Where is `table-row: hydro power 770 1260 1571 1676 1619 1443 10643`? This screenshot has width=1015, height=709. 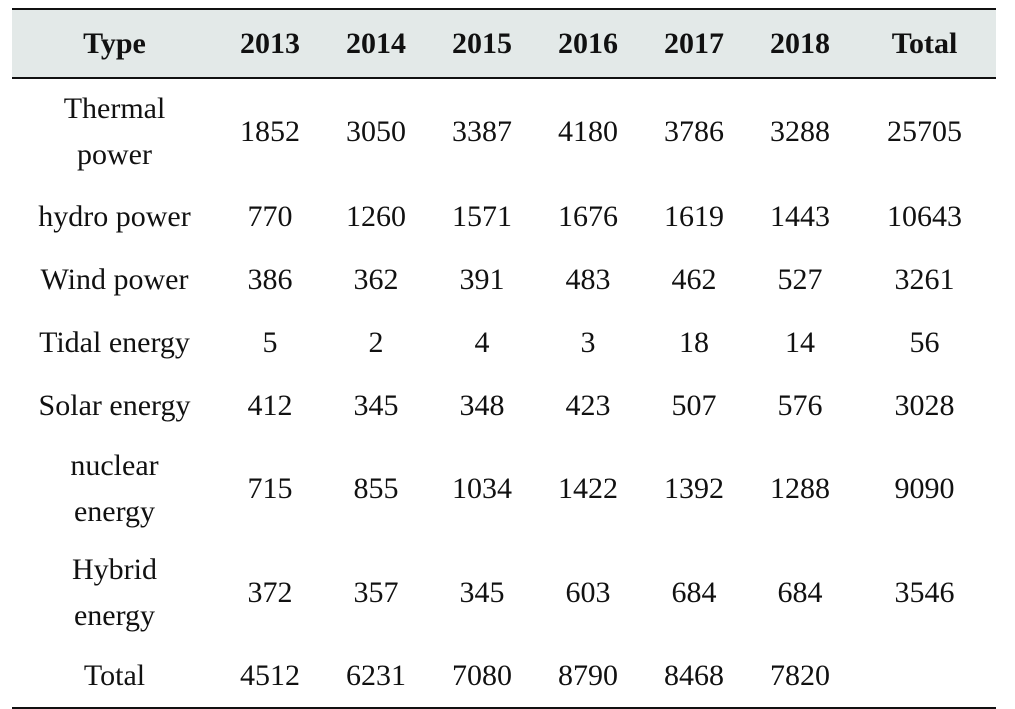 table-row: hydro power 770 1260 1571 1676 1619 1443 10643 is located at coordinates (504, 216).